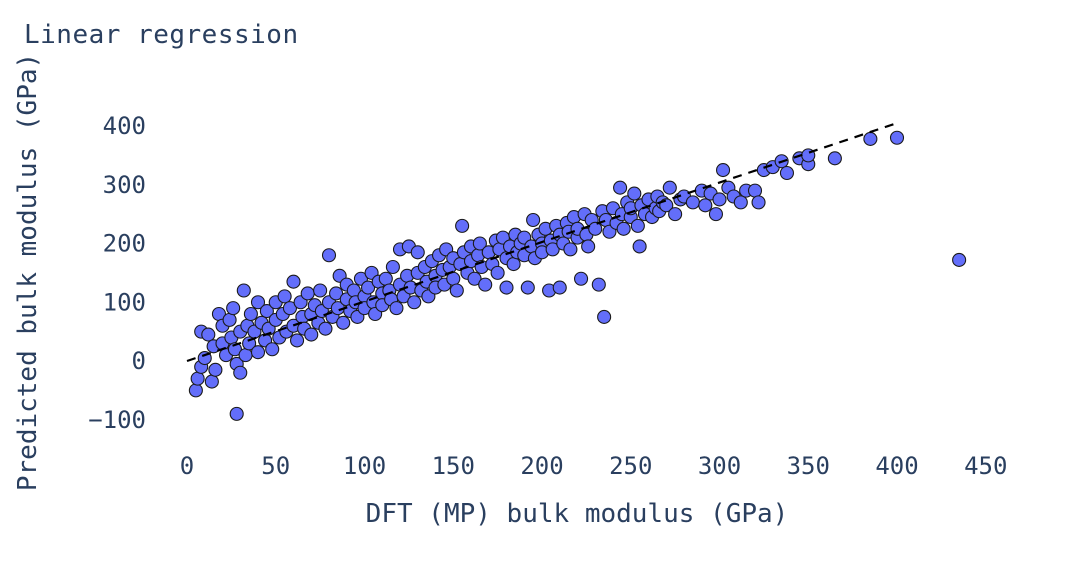  What do you see at coordinates (275, 466) in the screenshot?
I see `x-tick-label: 50` at bounding box center [275, 466].